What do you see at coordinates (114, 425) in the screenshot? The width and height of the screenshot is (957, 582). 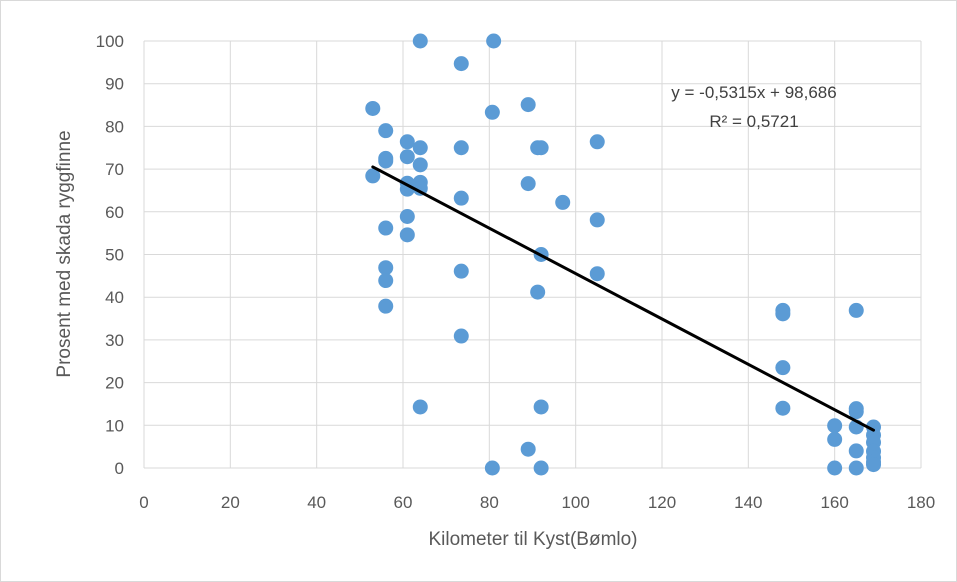 I see `y-tick-label: 10` at bounding box center [114, 425].